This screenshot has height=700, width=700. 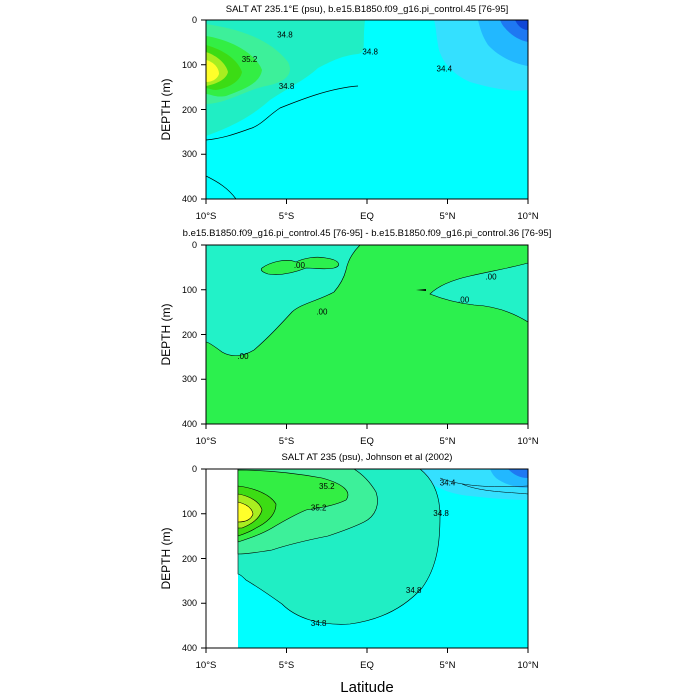 I want to click on panel-3-x-ticks, so click(x=367, y=650).